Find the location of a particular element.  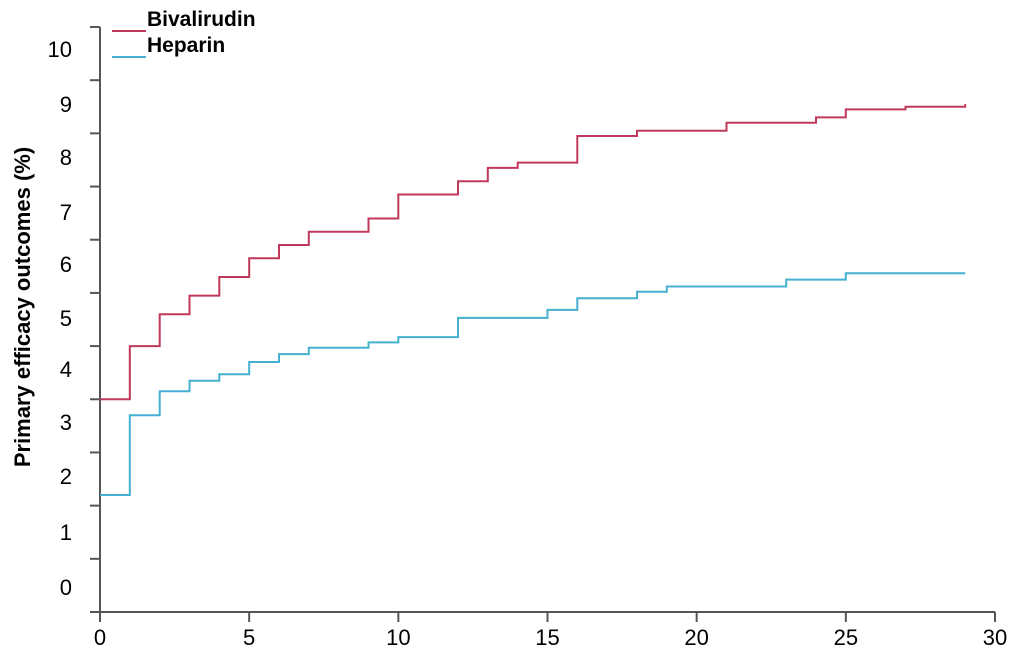

y-tick-label: 3 is located at coordinates (66, 422).